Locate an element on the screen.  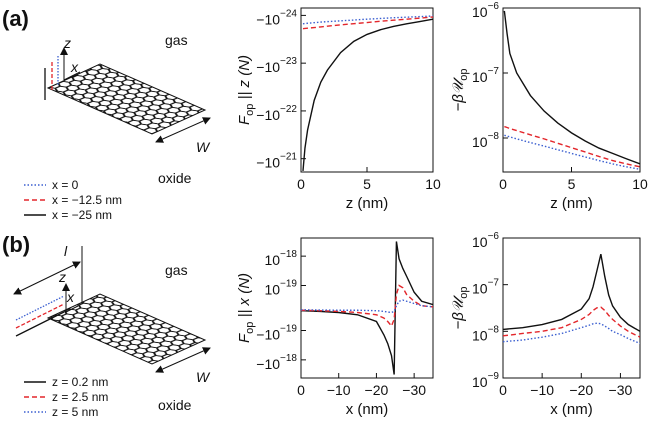
y-tick-label: −10−21 is located at coordinates (276, 161).